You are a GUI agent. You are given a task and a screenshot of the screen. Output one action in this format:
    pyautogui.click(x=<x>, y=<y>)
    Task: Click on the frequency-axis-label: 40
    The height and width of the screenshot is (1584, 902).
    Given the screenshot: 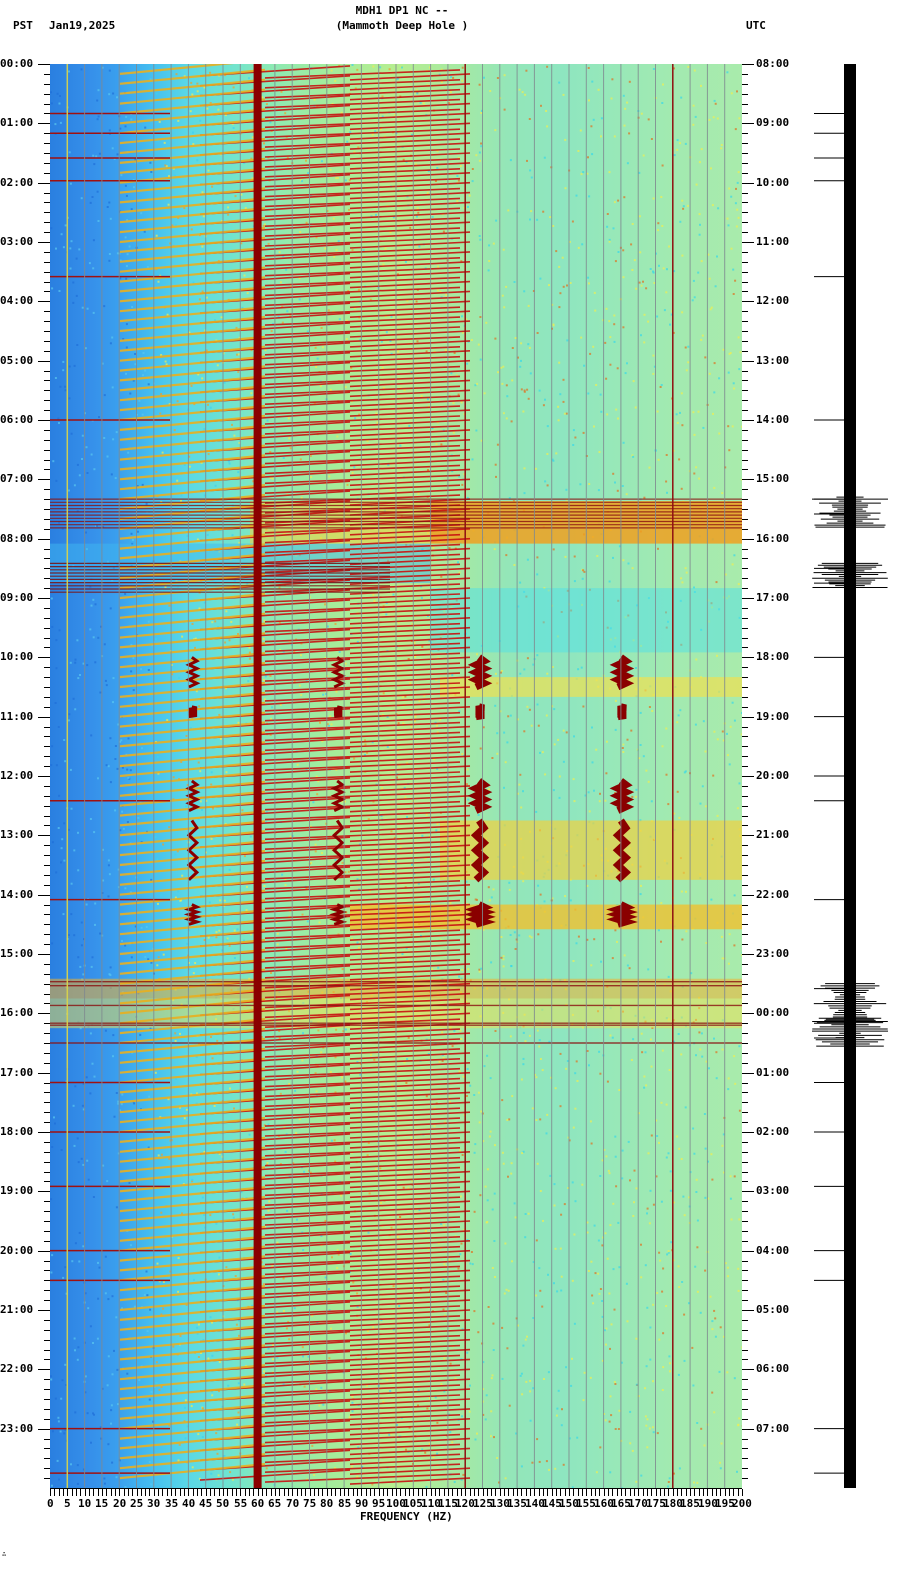 What is the action you would take?
    pyautogui.click(x=189, y=1503)
    